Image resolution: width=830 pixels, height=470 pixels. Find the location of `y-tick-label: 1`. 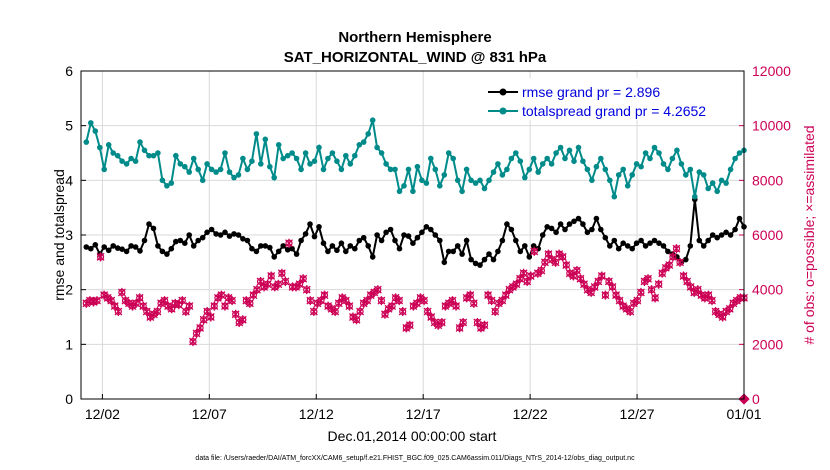

y-tick-label: 1 is located at coordinates (69, 344).